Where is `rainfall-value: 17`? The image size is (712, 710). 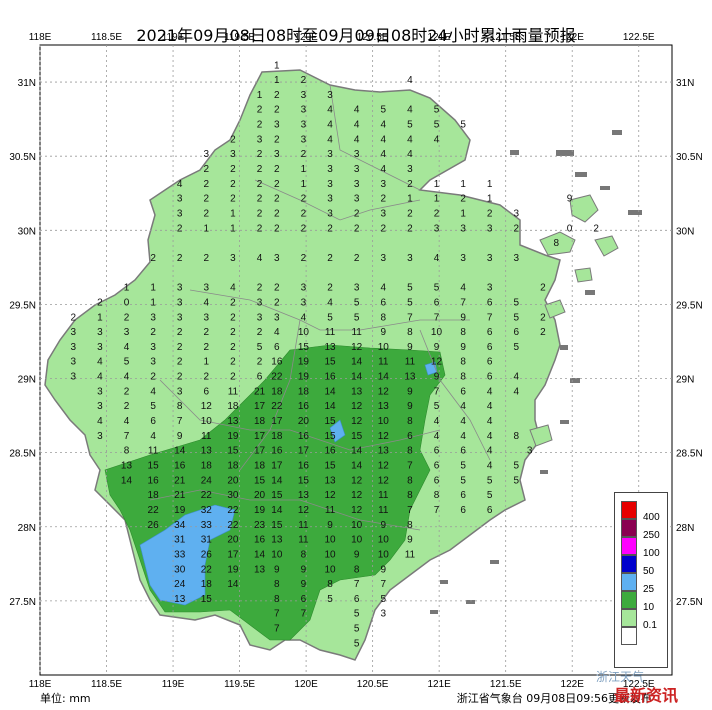
rainfall-value: 17 is located at coordinates (304, 451).